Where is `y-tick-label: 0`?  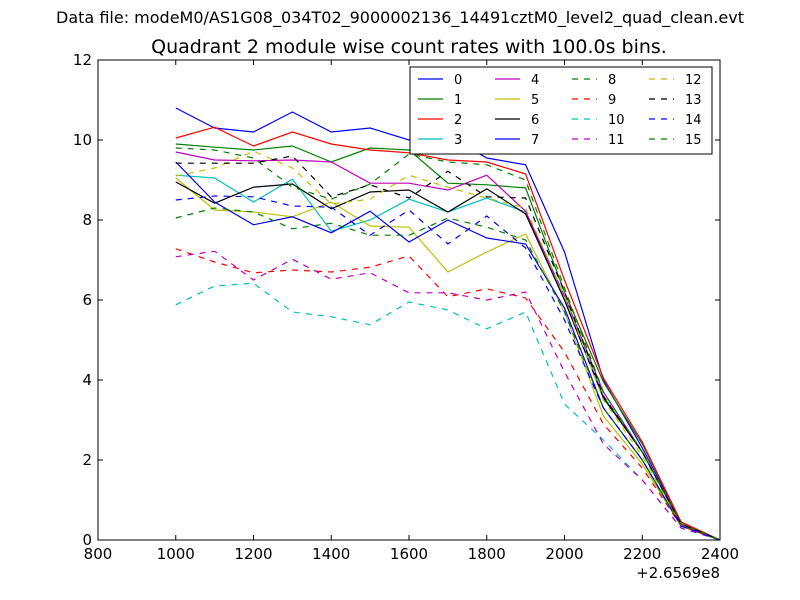
y-tick-label: 0 is located at coordinates (87, 540).